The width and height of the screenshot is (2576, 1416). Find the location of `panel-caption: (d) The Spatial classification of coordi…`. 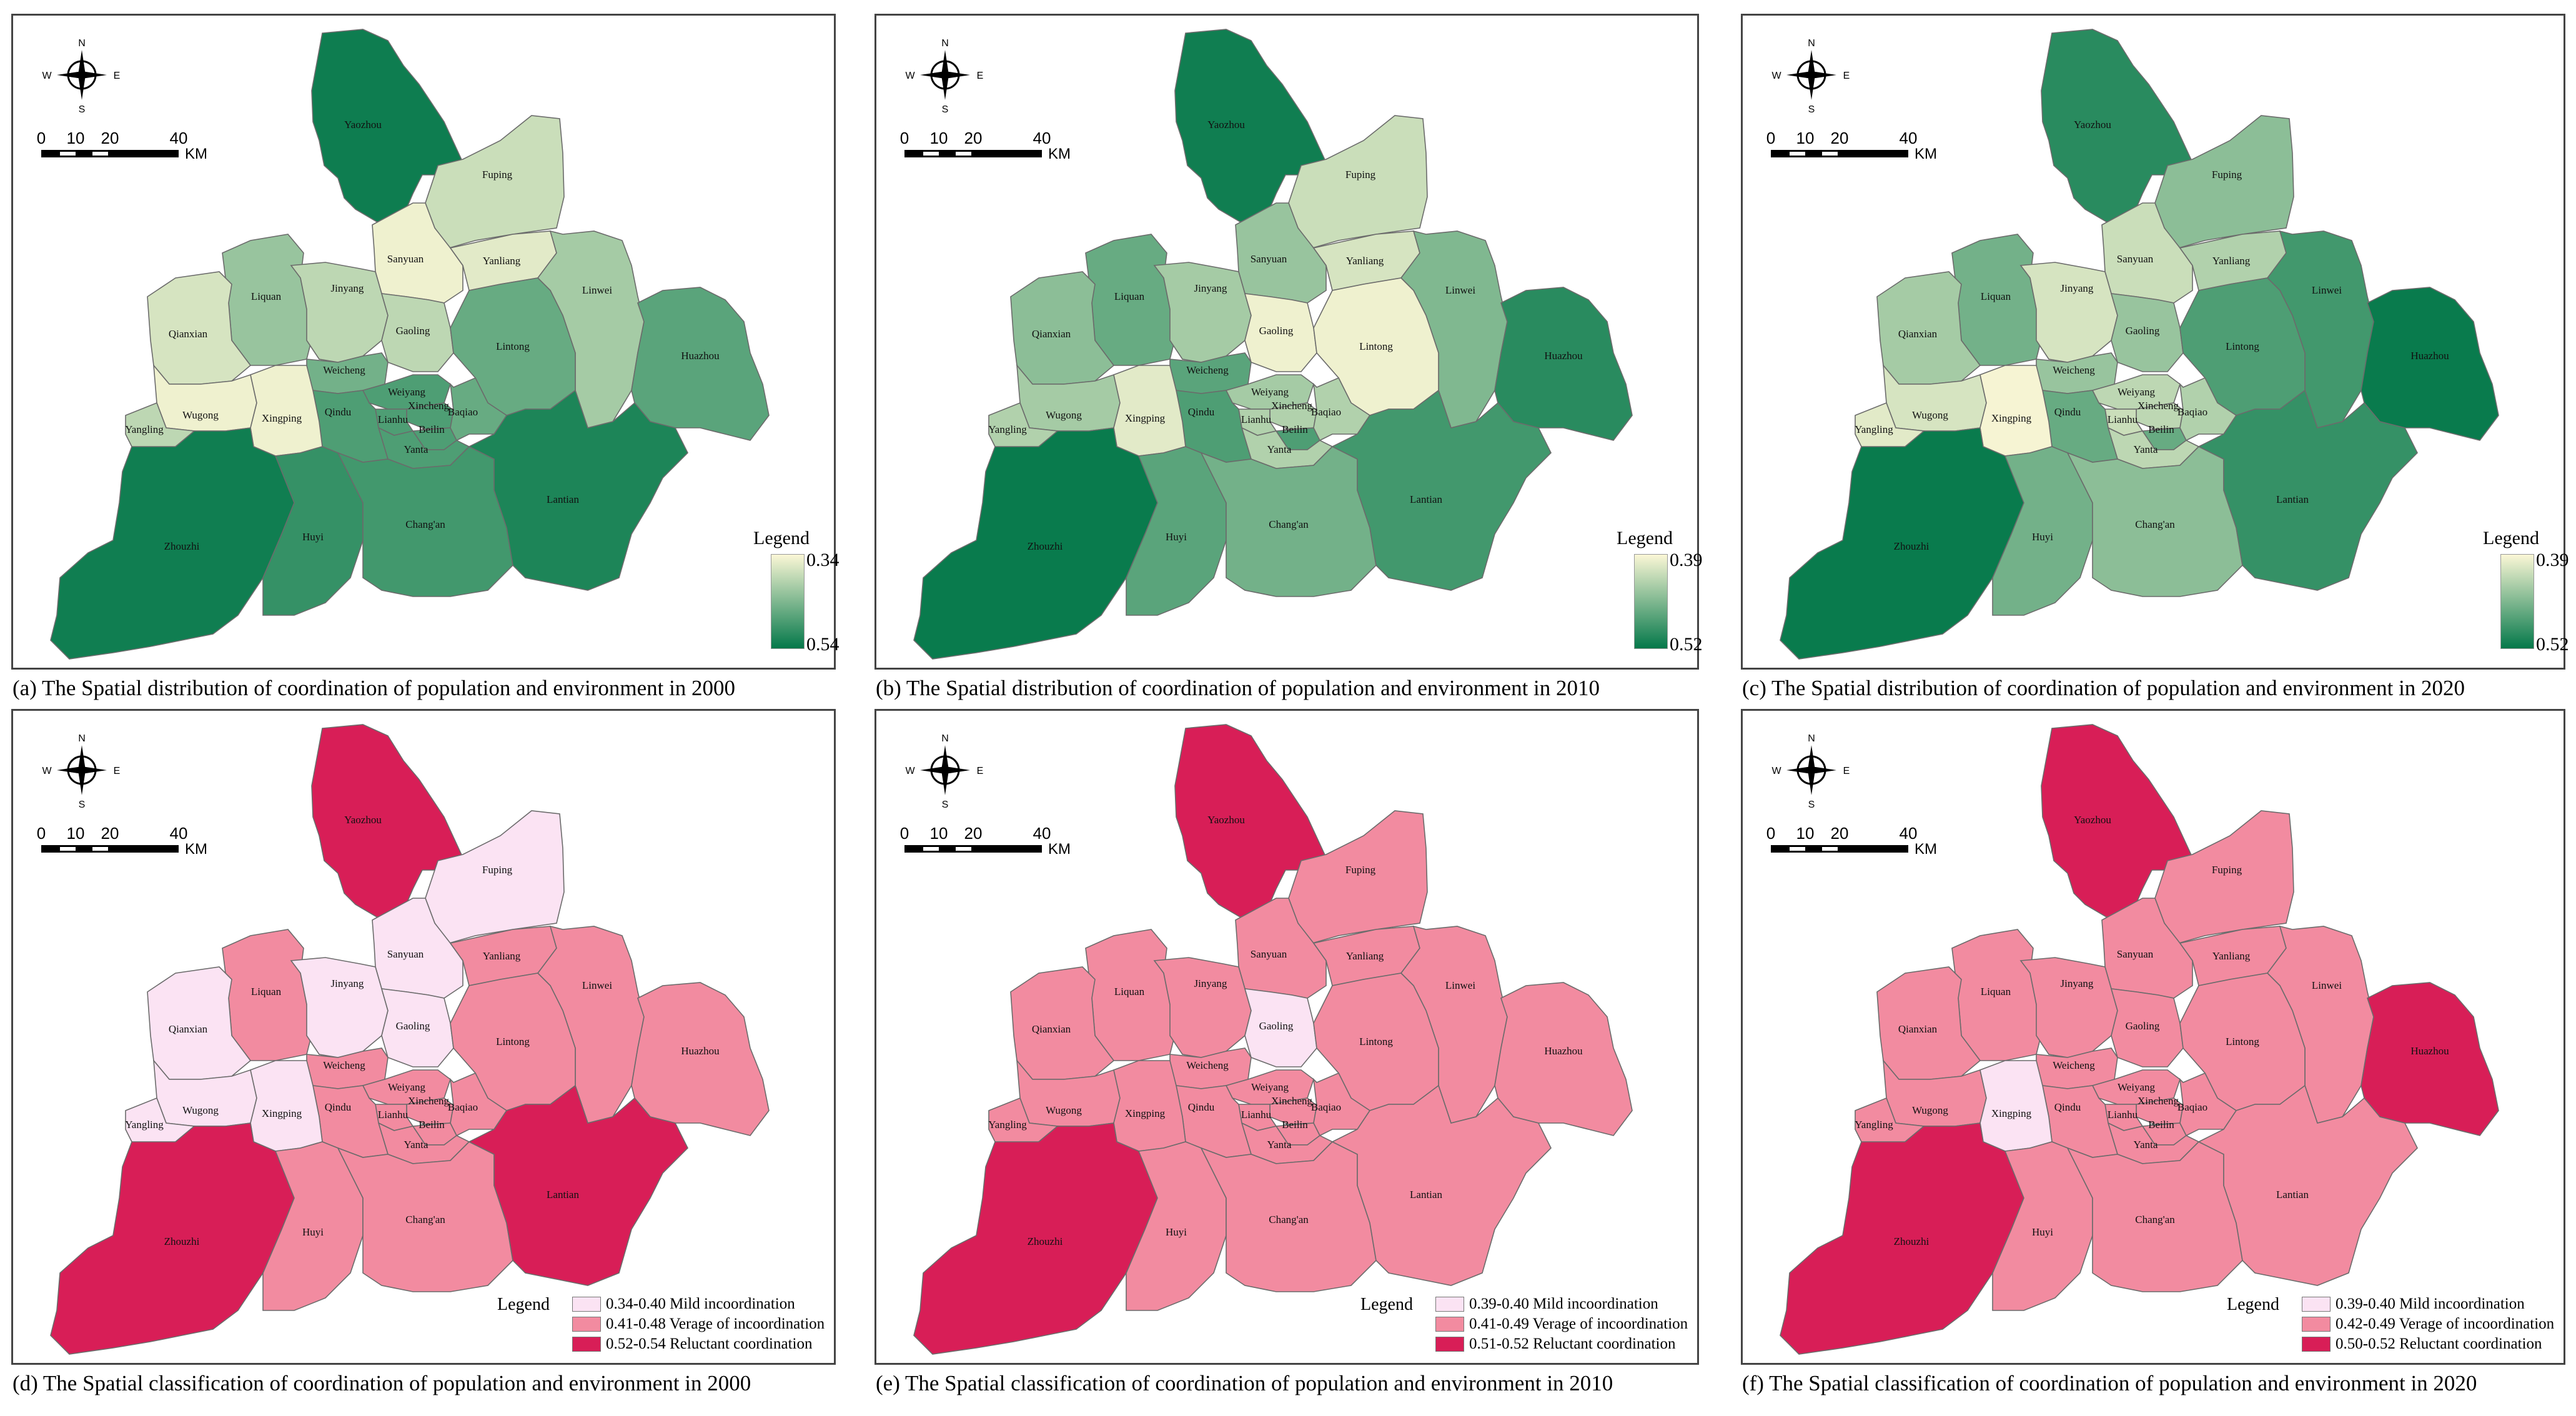

panel-caption: (d) The Spatial classification of coordi… is located at coordinates (381, 1383).